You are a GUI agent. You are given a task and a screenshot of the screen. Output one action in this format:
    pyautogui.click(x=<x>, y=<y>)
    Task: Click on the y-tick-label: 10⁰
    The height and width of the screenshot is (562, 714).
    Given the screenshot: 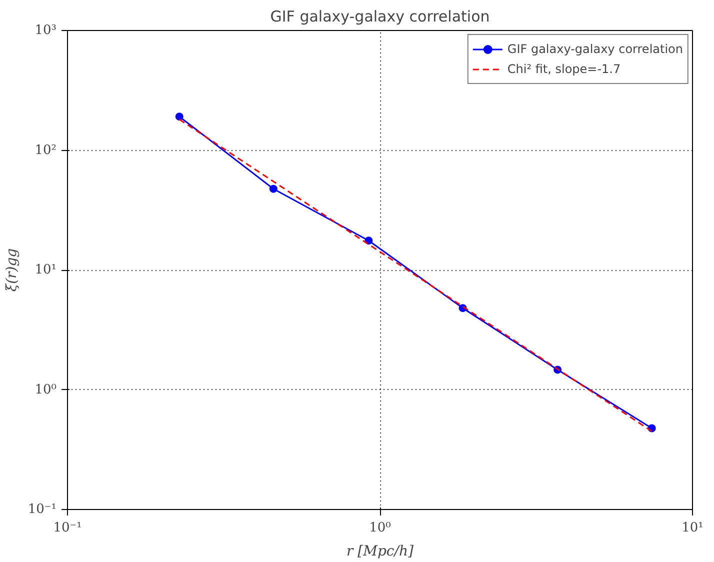 What is the action you would take?
    pyautogui.click(x=45, y=390)
    